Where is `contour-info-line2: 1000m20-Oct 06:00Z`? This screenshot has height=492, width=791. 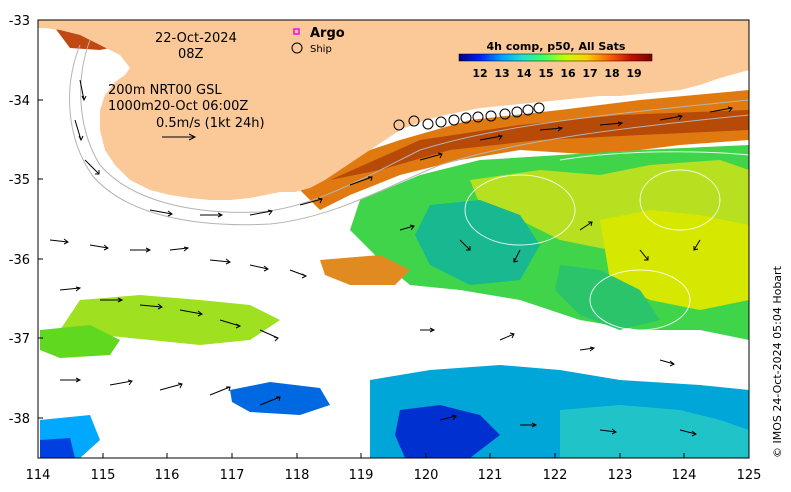
contour-info-line2: 1000m20-Oct 06:00Z is located at coordinates (178, 106).